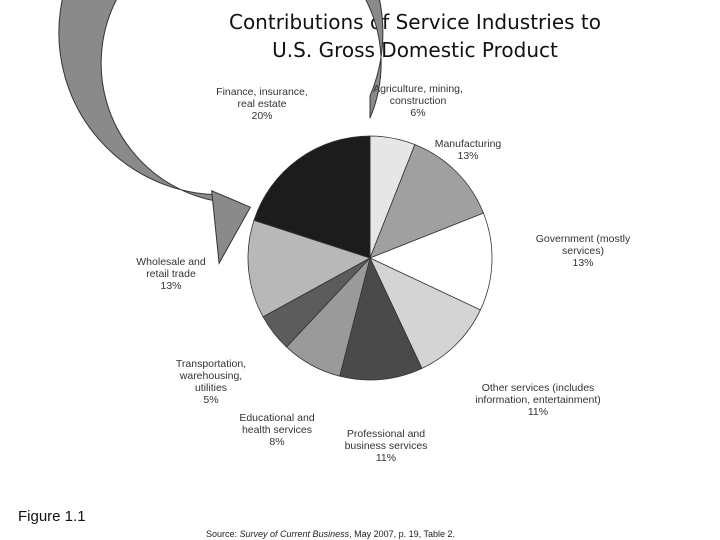 The height and width of the screenshot is (540, 720). What do you see at coordinates (418, 89) in the screenshot?
I see `slice-category-label: Agriculture, mining,` at bounding box center [418, 89].